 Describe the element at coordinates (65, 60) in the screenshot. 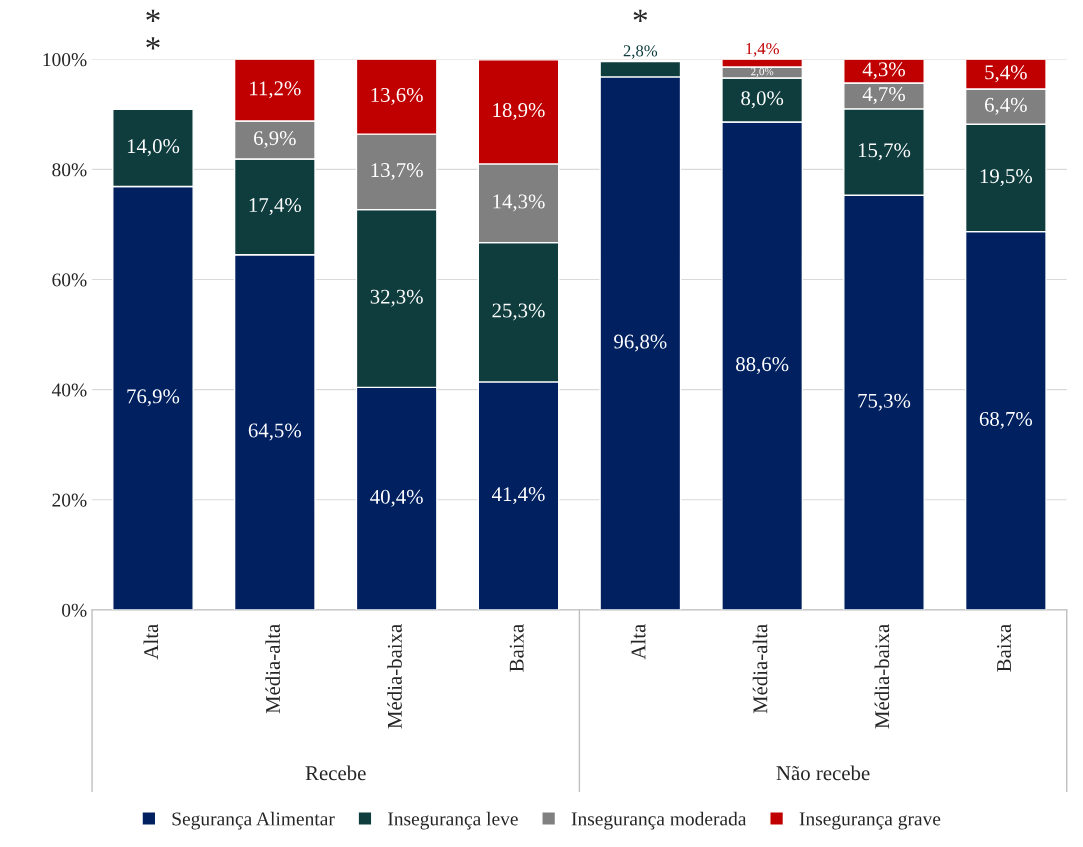

I see `y-tick-label: 100%` at that location.